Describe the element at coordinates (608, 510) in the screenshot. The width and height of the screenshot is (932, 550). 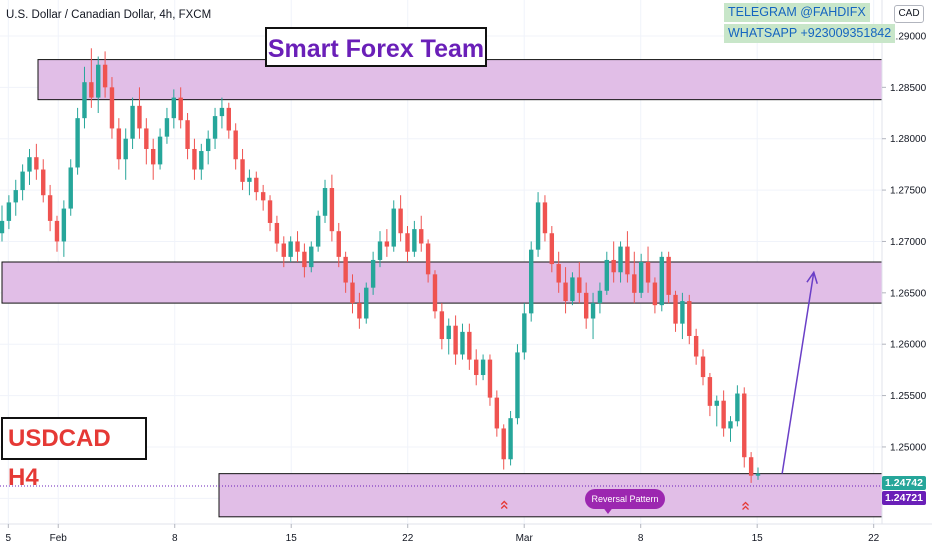
I see `callout-tail` at that location.